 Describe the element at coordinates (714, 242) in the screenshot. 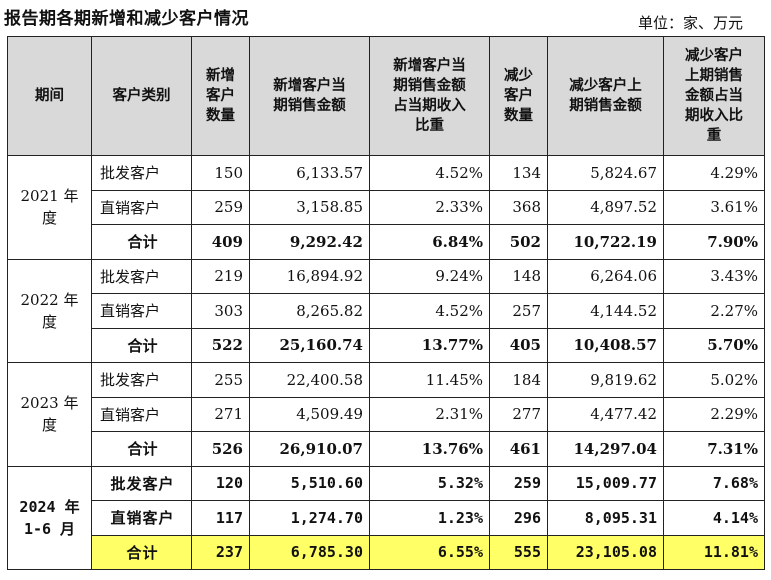

I see `lost-ratio-cell: 7.90%` at that location.